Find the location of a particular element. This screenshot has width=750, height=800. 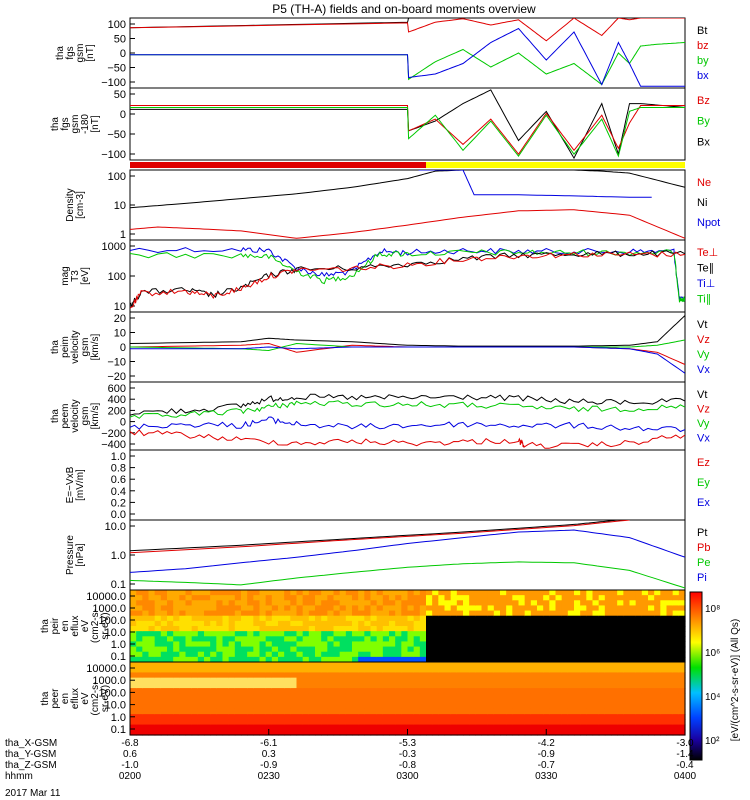

y-axis-label: T3 is located at coordinates (75, 276).